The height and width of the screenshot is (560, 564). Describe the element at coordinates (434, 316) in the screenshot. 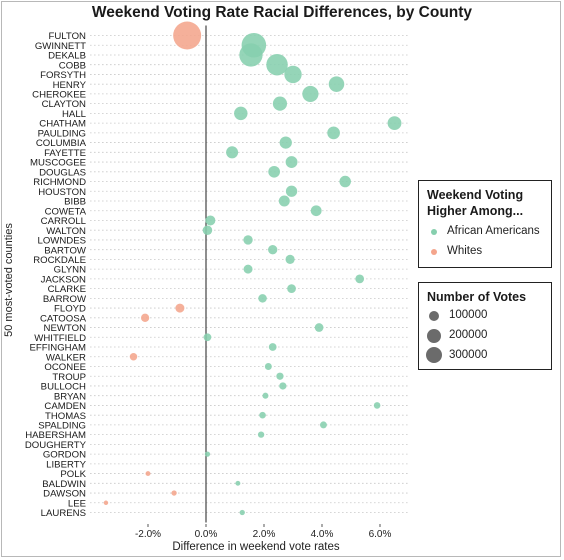

I see `legend-size-100000-swatch` at that location.